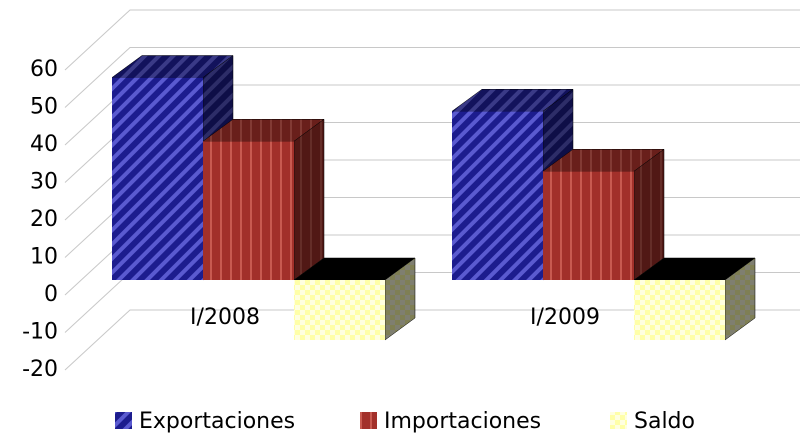 The image size is (803, 440). Describe the element at coordinates (462, 421) in the screenshot. I see `legend-label: Importaciones` at that location.